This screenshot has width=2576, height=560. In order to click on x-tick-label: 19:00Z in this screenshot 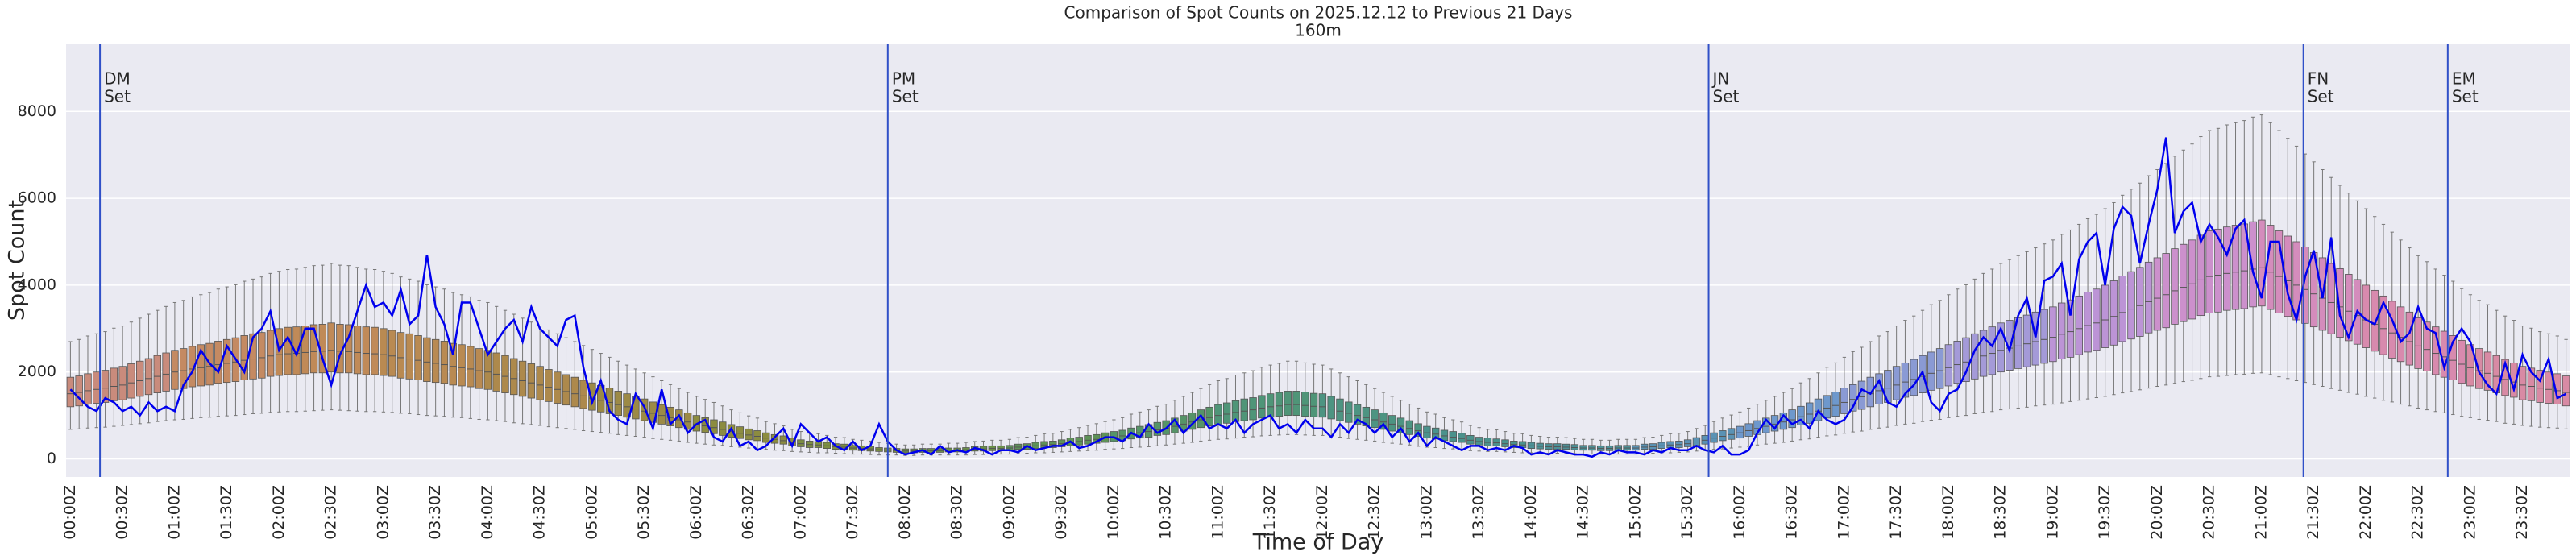, I will do `click(2052, 512)`.